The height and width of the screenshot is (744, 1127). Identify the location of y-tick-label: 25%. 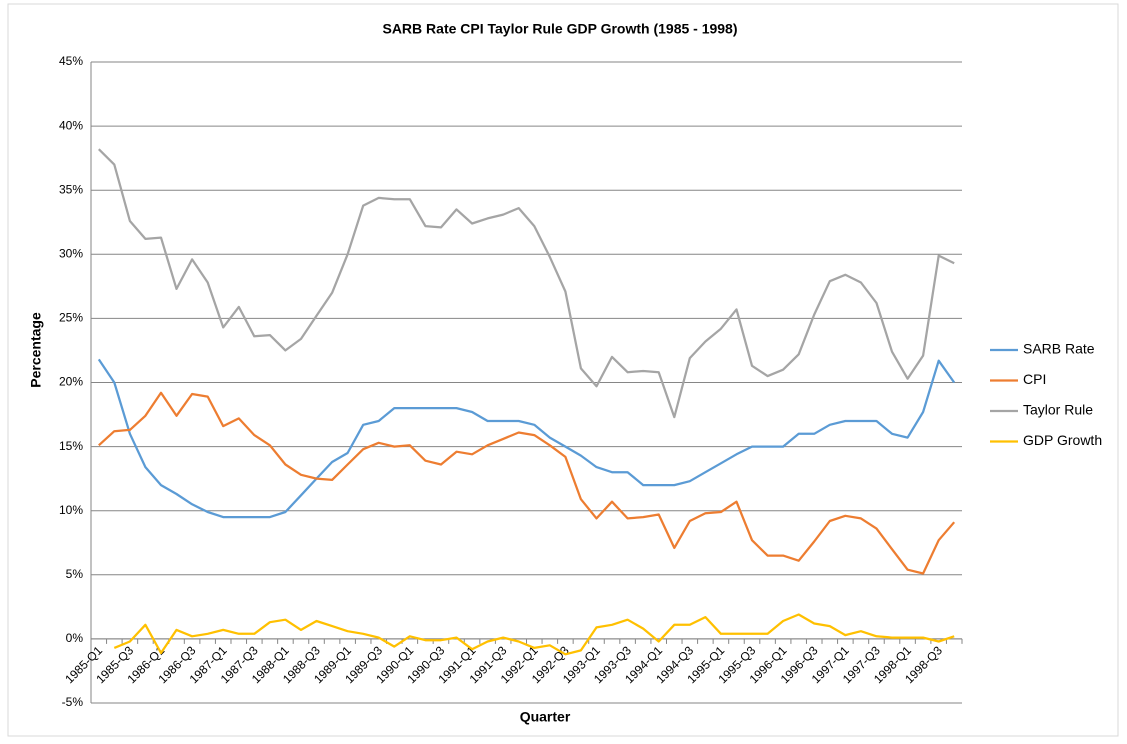
(71, 318).